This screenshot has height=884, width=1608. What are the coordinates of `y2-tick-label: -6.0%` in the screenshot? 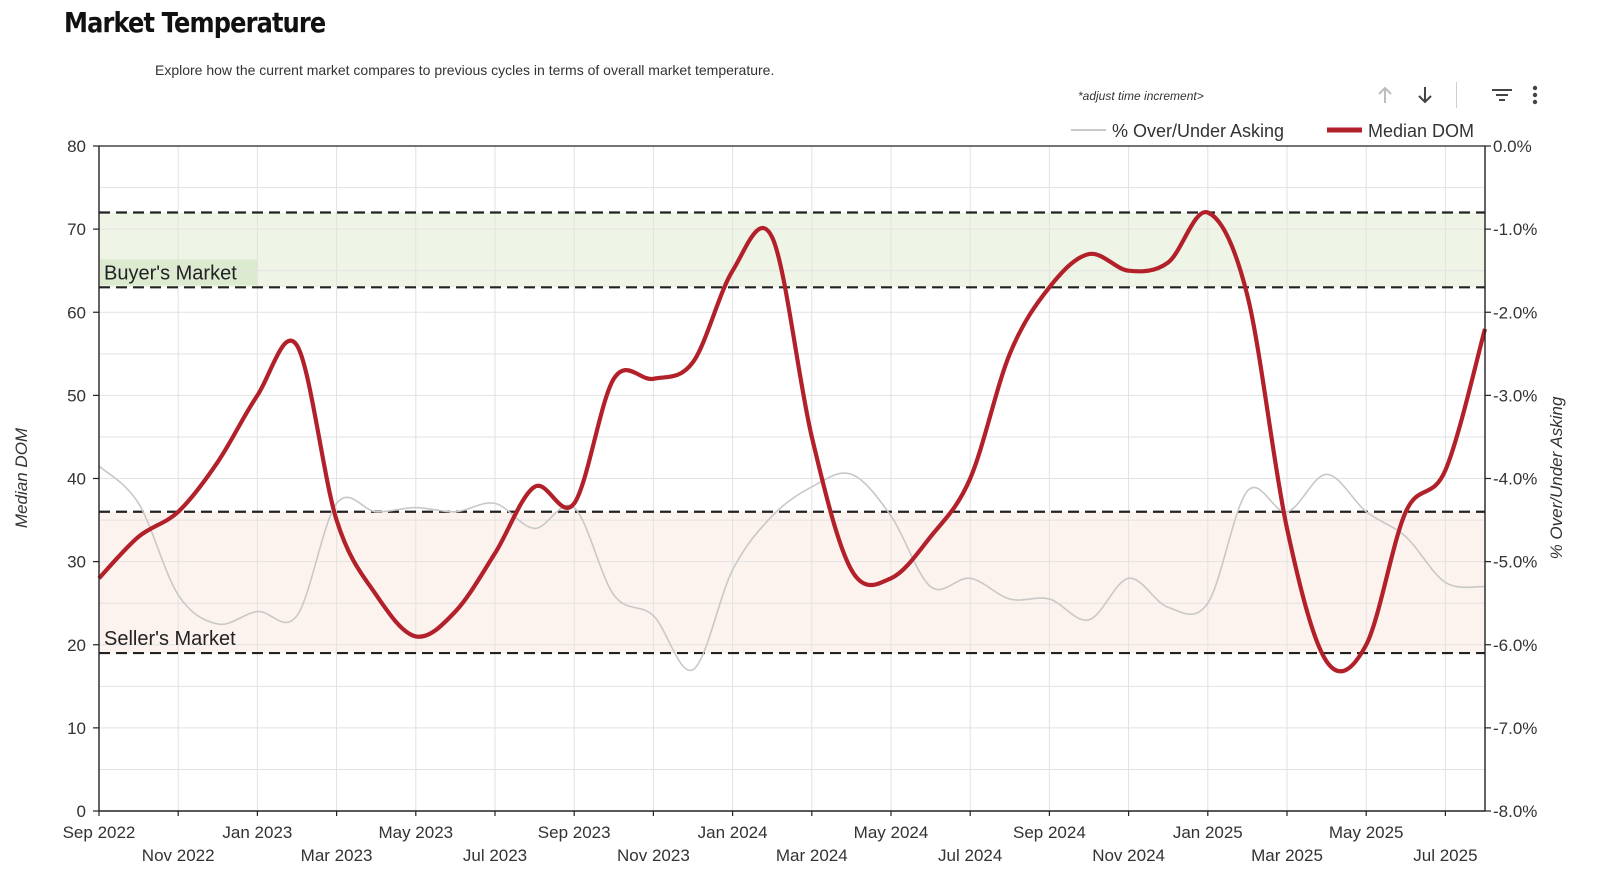 It's located at (1515, 645).